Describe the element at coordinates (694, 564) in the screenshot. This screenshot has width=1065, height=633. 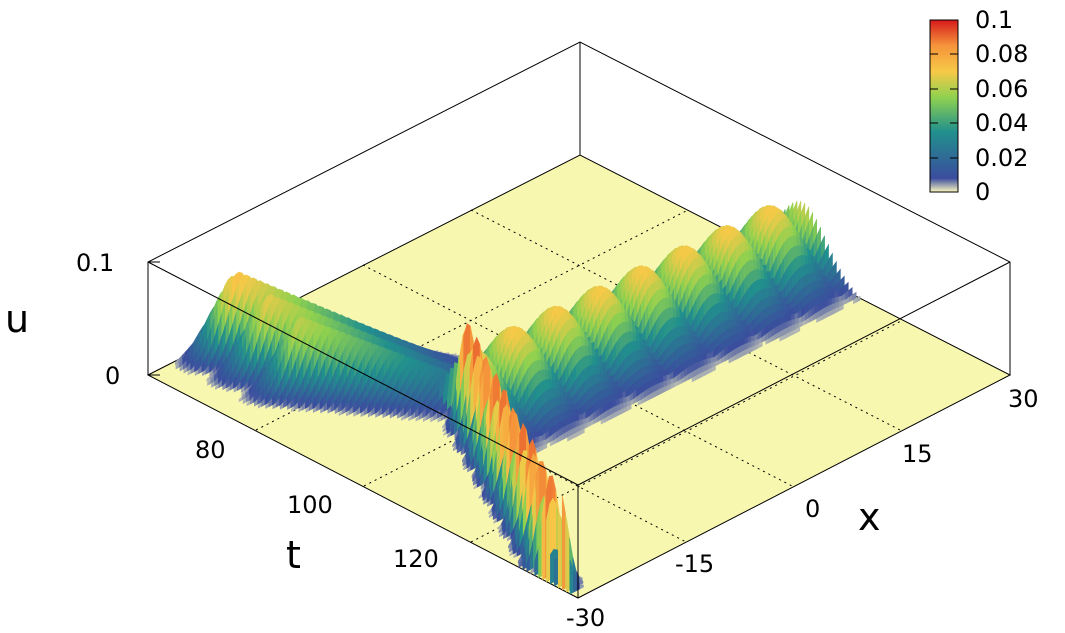
I see `x-tick-label: -15` at that location.